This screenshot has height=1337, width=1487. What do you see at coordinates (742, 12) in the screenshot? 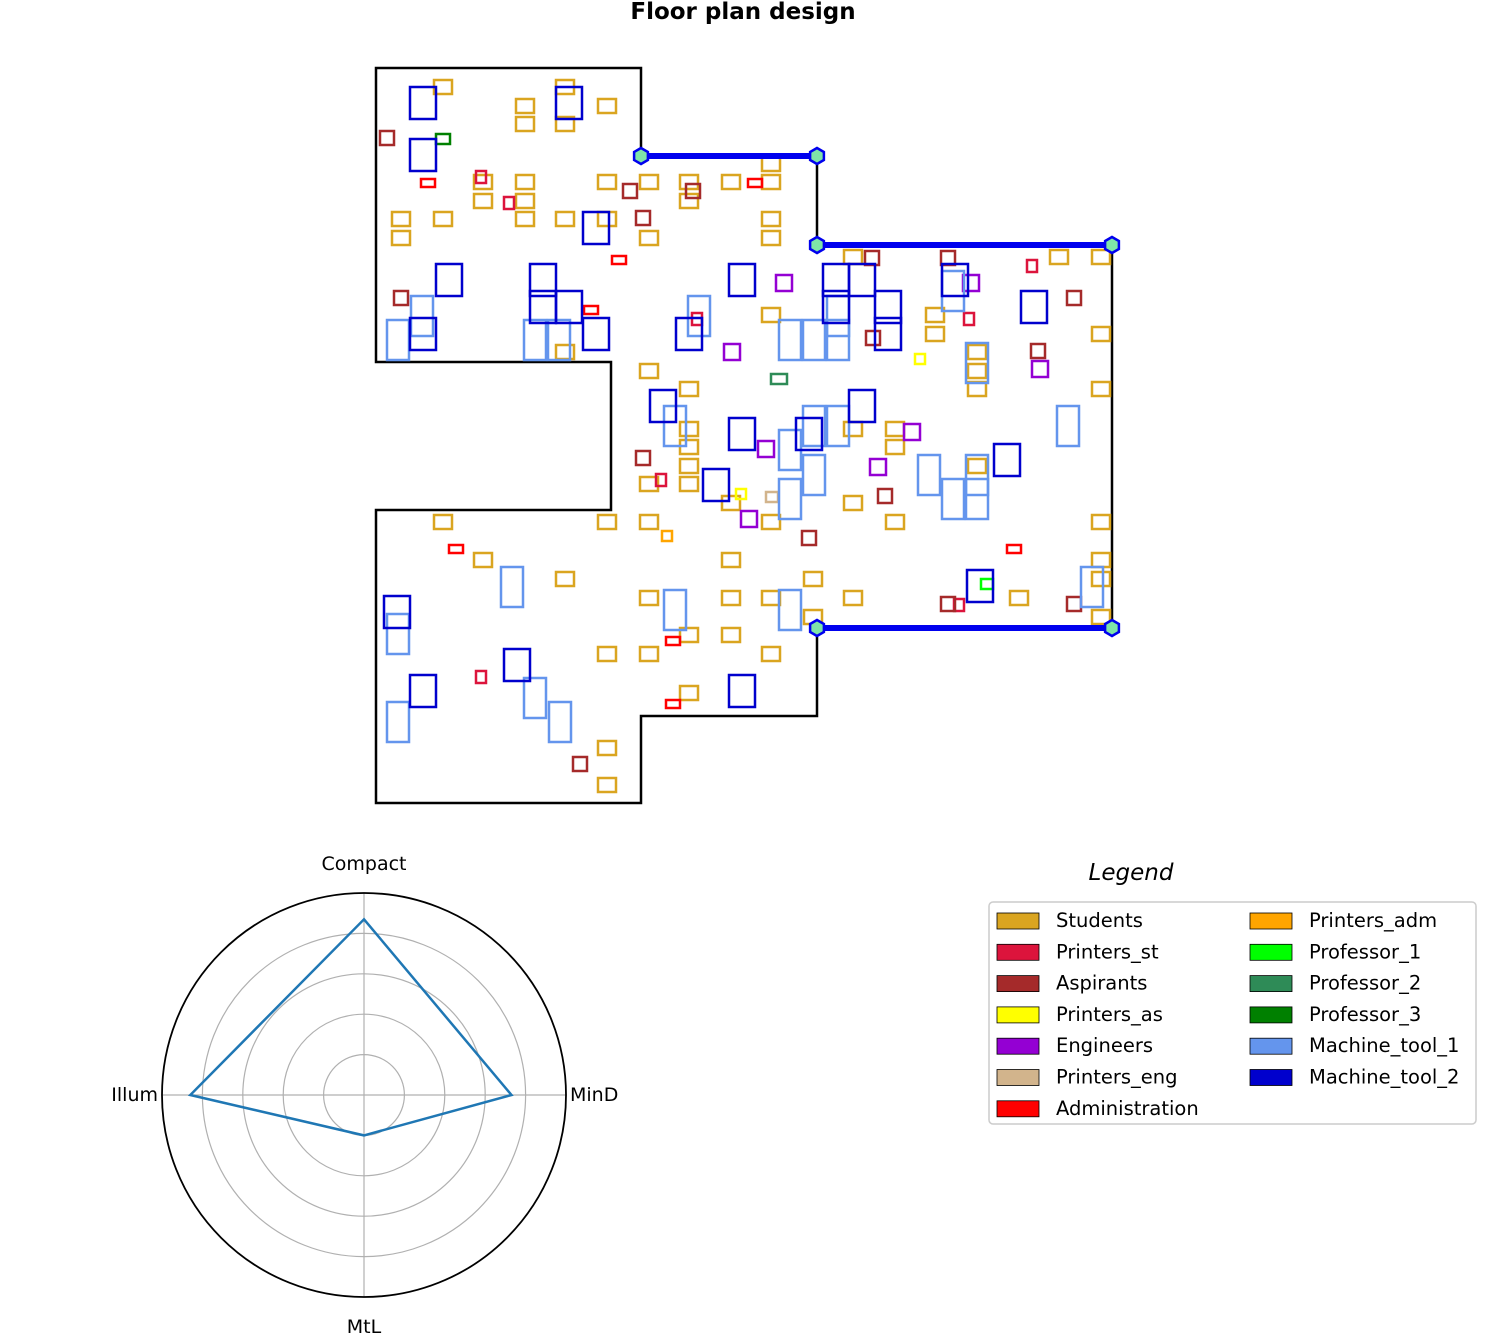
I see `plot-title: Floor plan design` at bounding box center [742, 12].